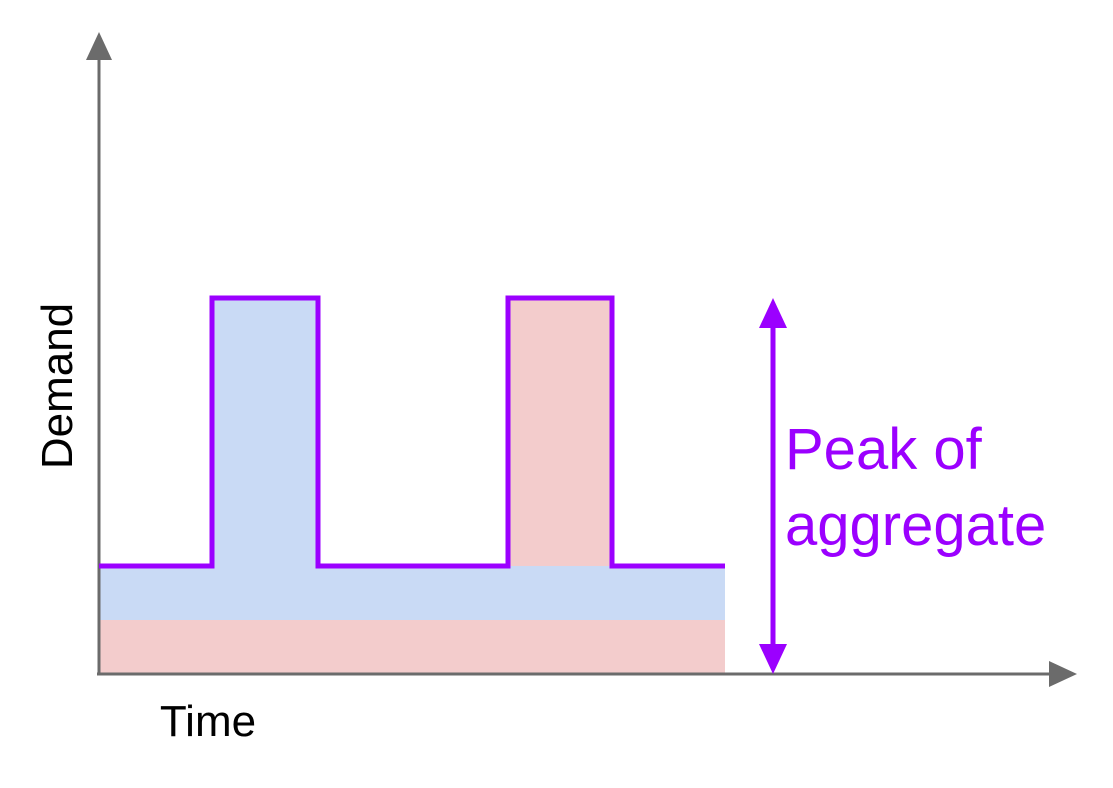 This screenshot has width=1113, height=788. What do you see at coordinates (773, 486) in the screenshot?
I see `peak-double-arrow` at bounding box center [773, 486].